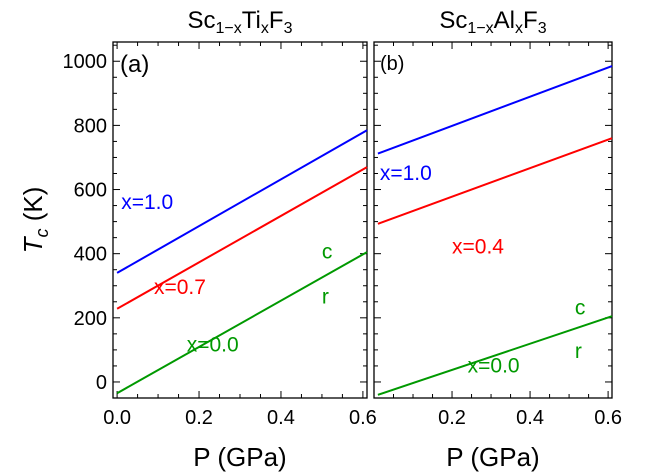 This screenshot has height=476, width=659. I want to click on panel-b-x-tick-label: 0.4, so click(530, 418).